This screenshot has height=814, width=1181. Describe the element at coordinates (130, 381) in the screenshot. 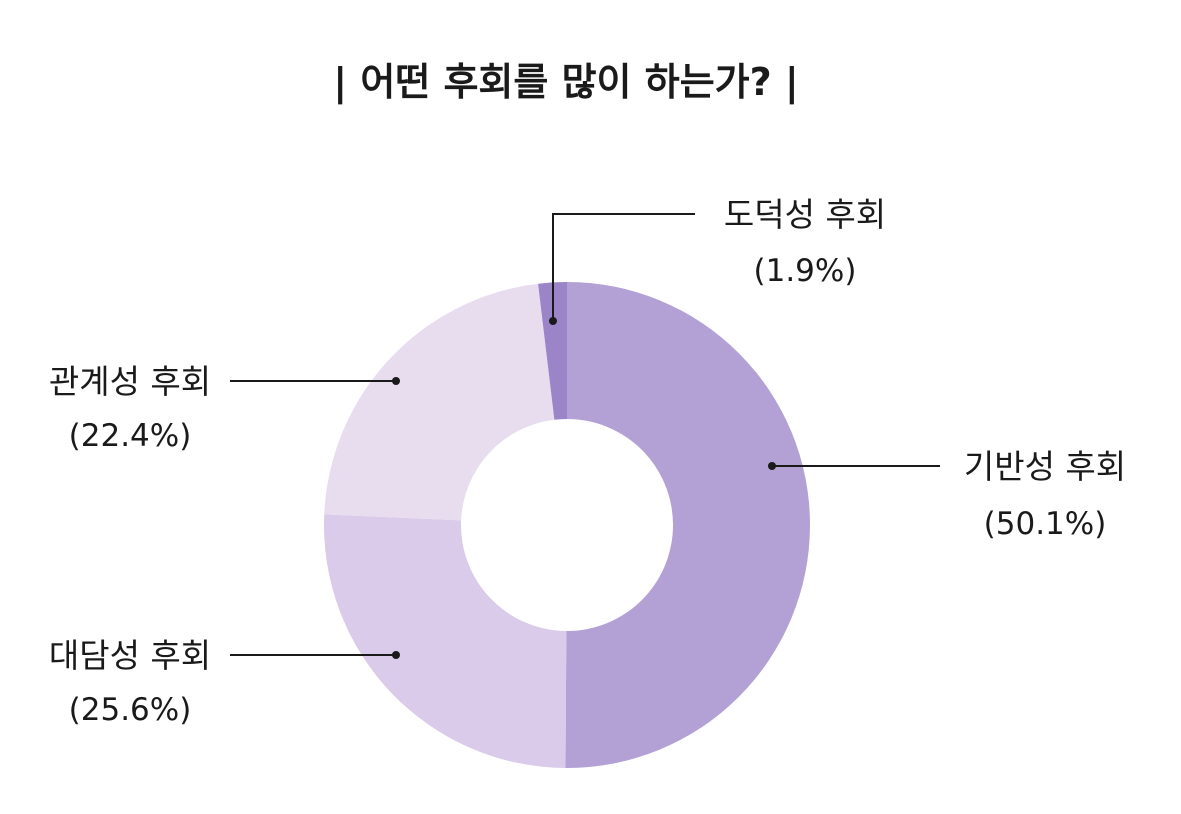

I see `slice-label-3: 관계성 후회` at that location.